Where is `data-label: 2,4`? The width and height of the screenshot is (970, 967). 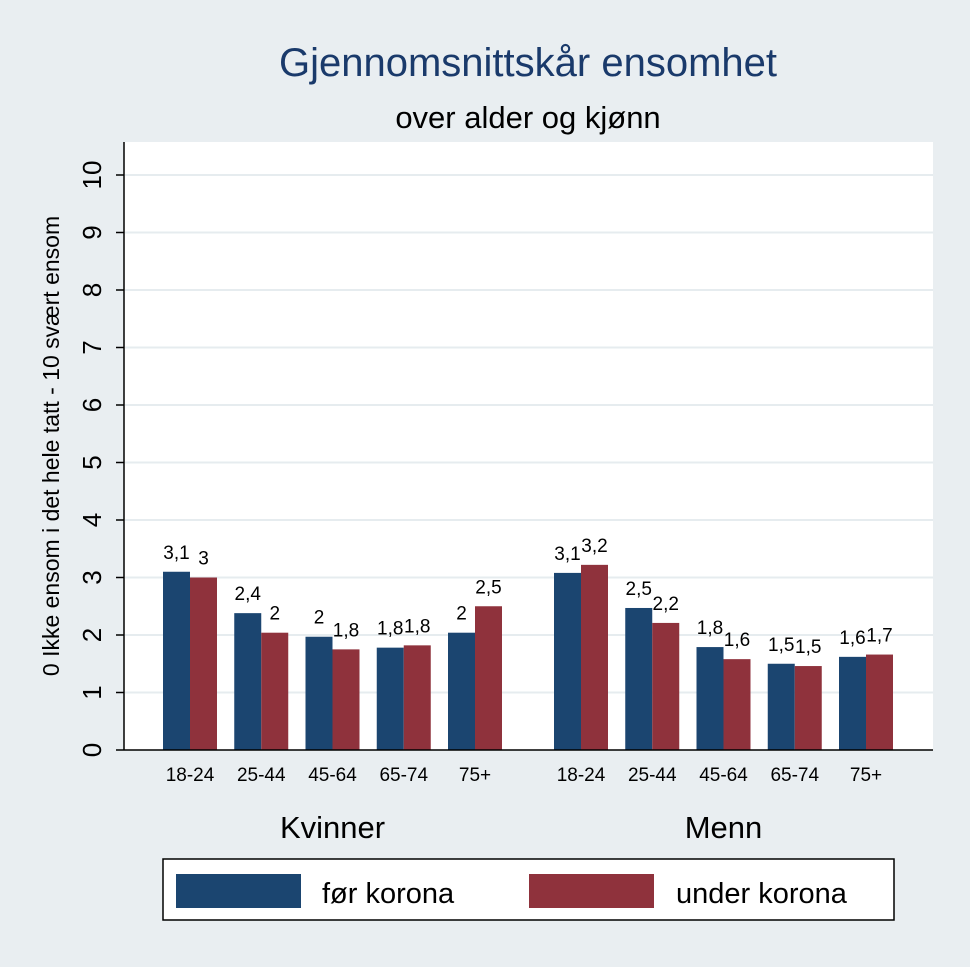
data-label: 2,4 is located at coordinates (248, 594).